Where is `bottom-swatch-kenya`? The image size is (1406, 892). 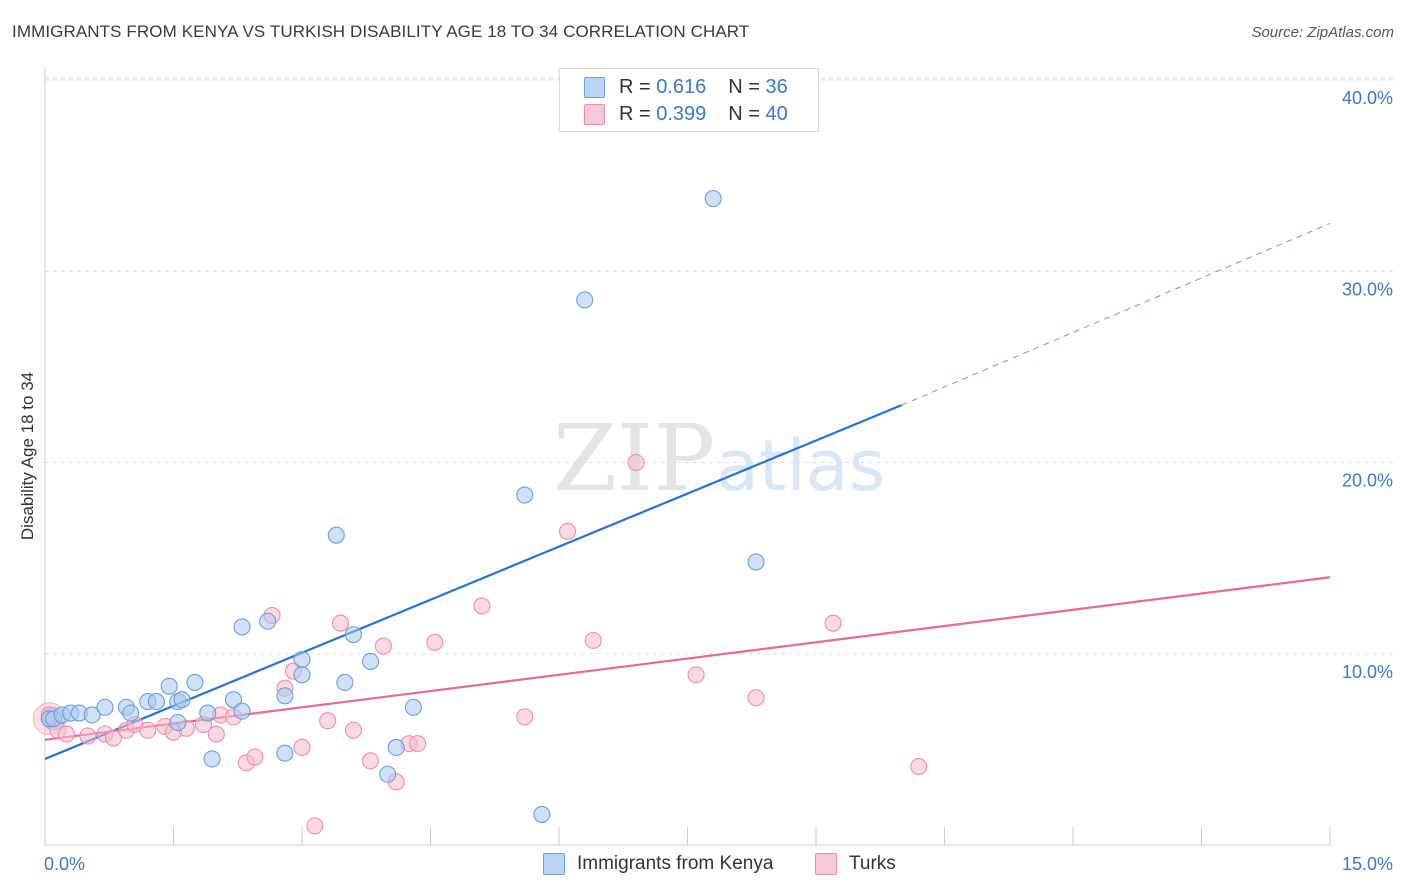
bottom-swatch-kenya is located at coordinates (554, 864).